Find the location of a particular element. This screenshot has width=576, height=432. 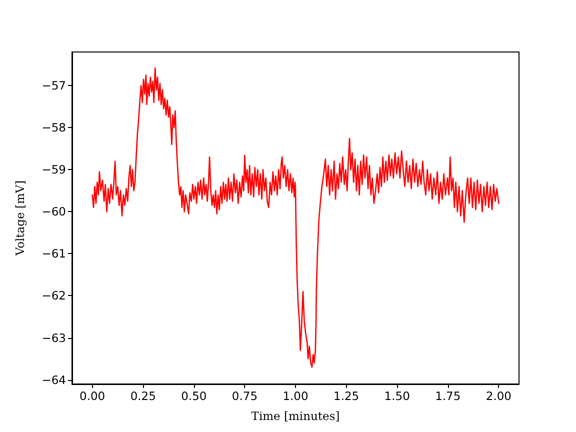

x-axis-title: Time [minutes] is located at coordinates (295, 416).